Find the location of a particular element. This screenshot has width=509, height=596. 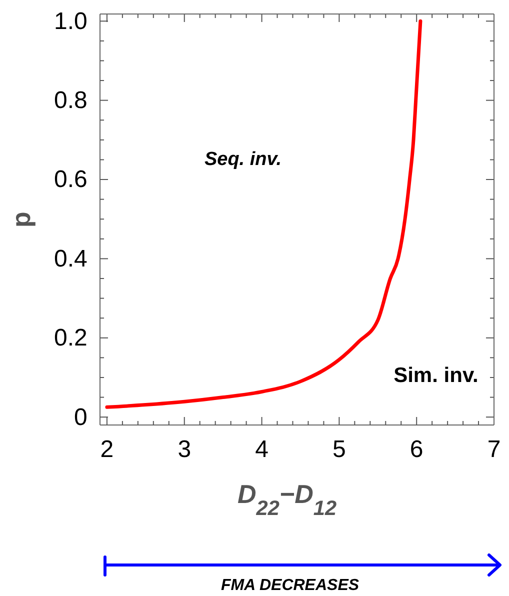

x-tick-label: 2 is located at coordinates (107, 449).